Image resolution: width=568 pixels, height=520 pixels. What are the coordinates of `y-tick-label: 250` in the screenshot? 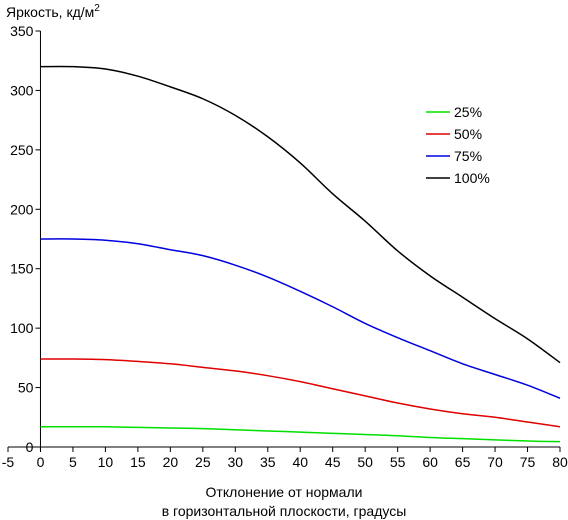 It's located at (22, 150).